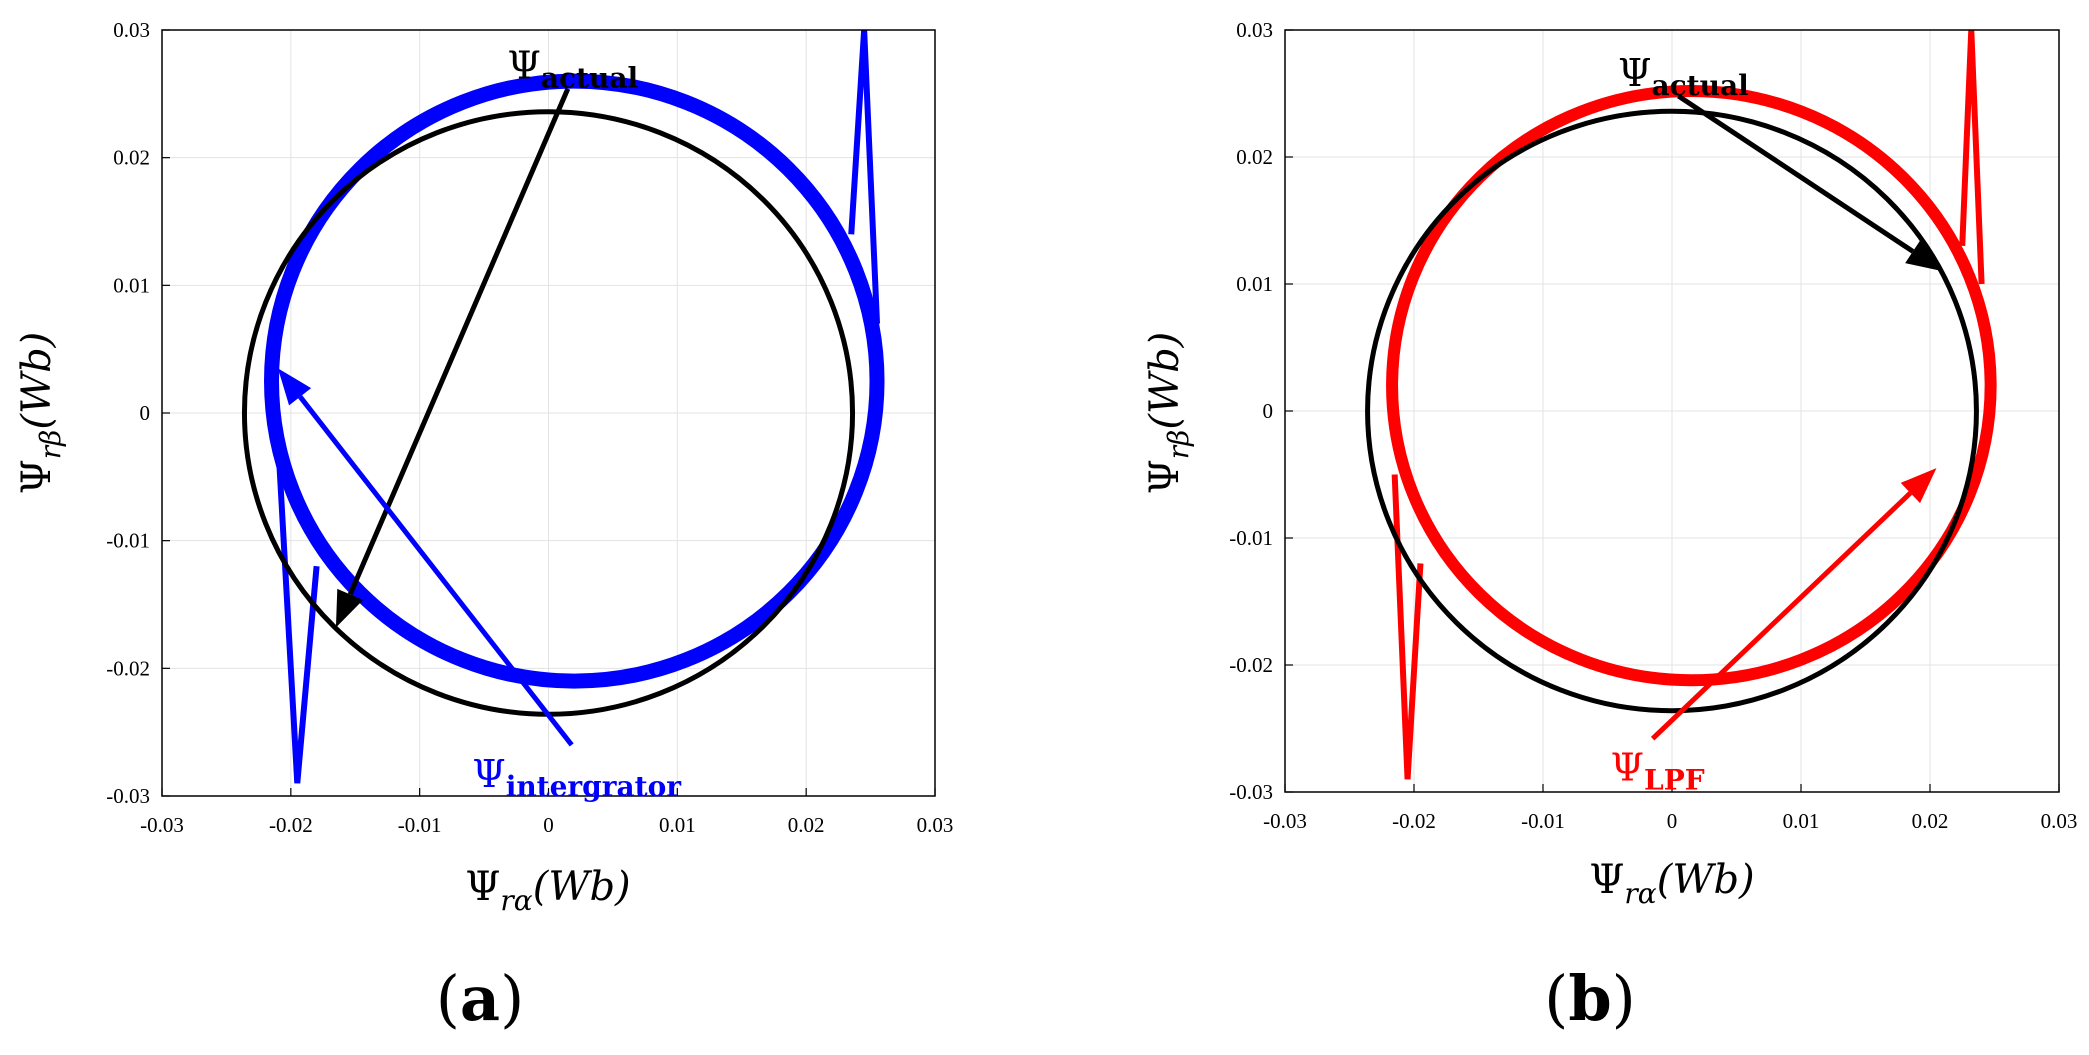 The image size is (2089, 1055). I want to click on annotation-label: ΨLPF, so click(1658, 771).